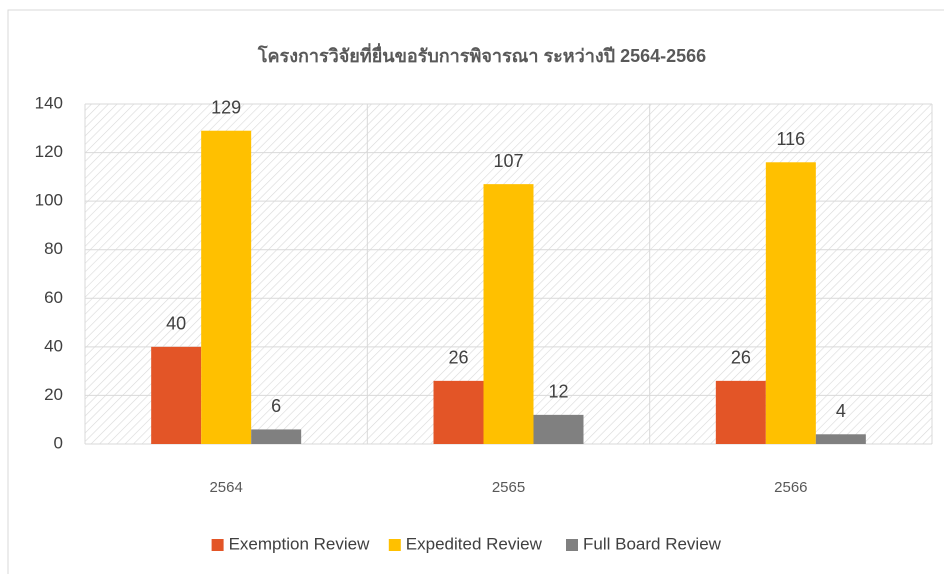 Image resolution: width=944 pixels, height=574 pixels. Describe the element at coordinates (176, 324) in the screenshot. I see `data-label: 40` at that location.